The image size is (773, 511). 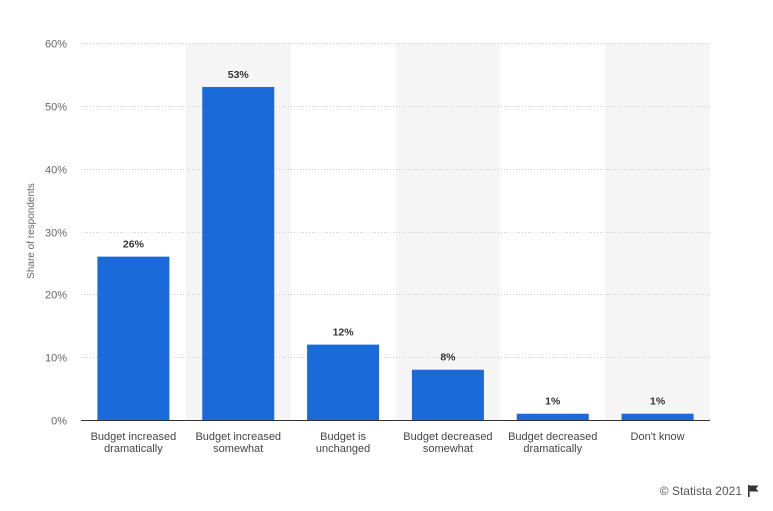 I want to click on y-tick-label: 30%, so click(x=56, y=234).